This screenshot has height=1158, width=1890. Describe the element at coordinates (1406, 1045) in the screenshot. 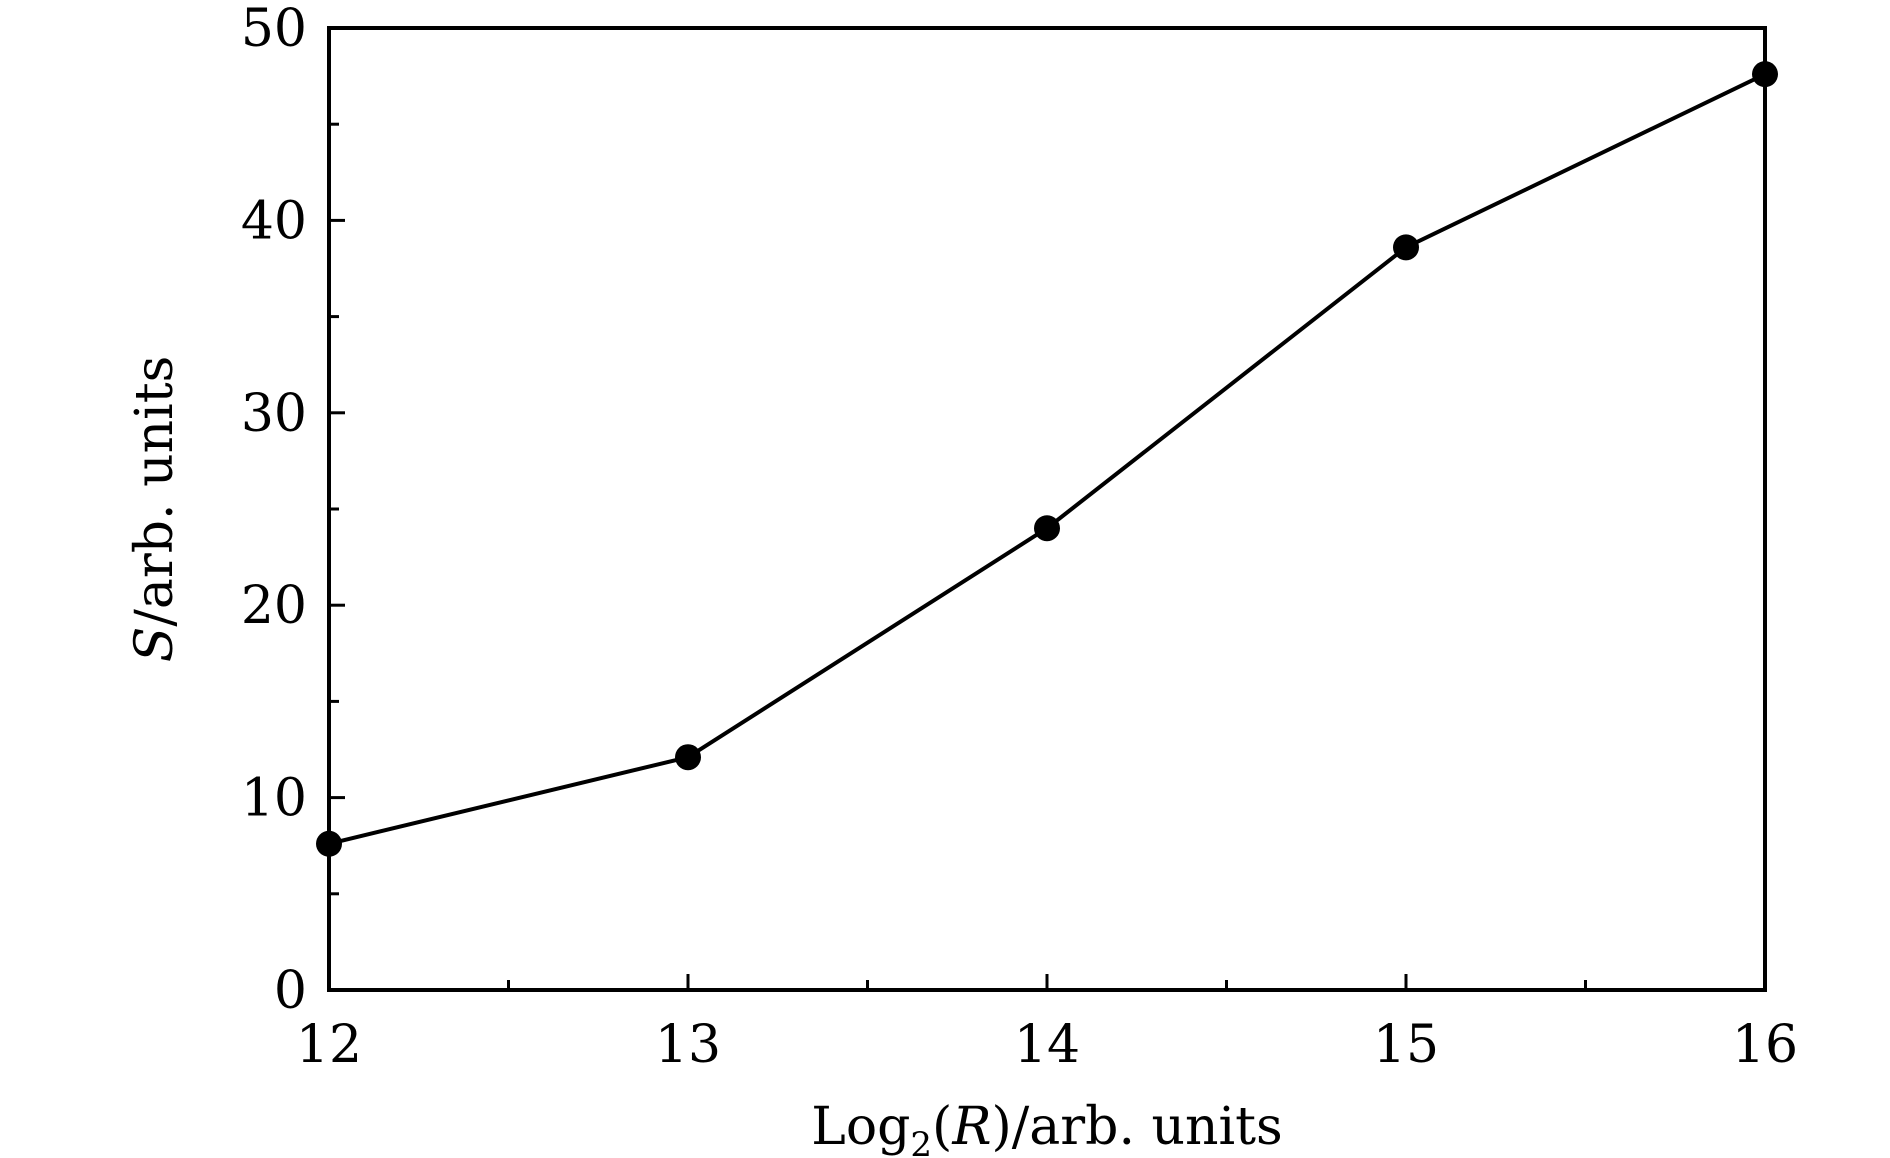

I see `x-tick-label: 15` at that location.